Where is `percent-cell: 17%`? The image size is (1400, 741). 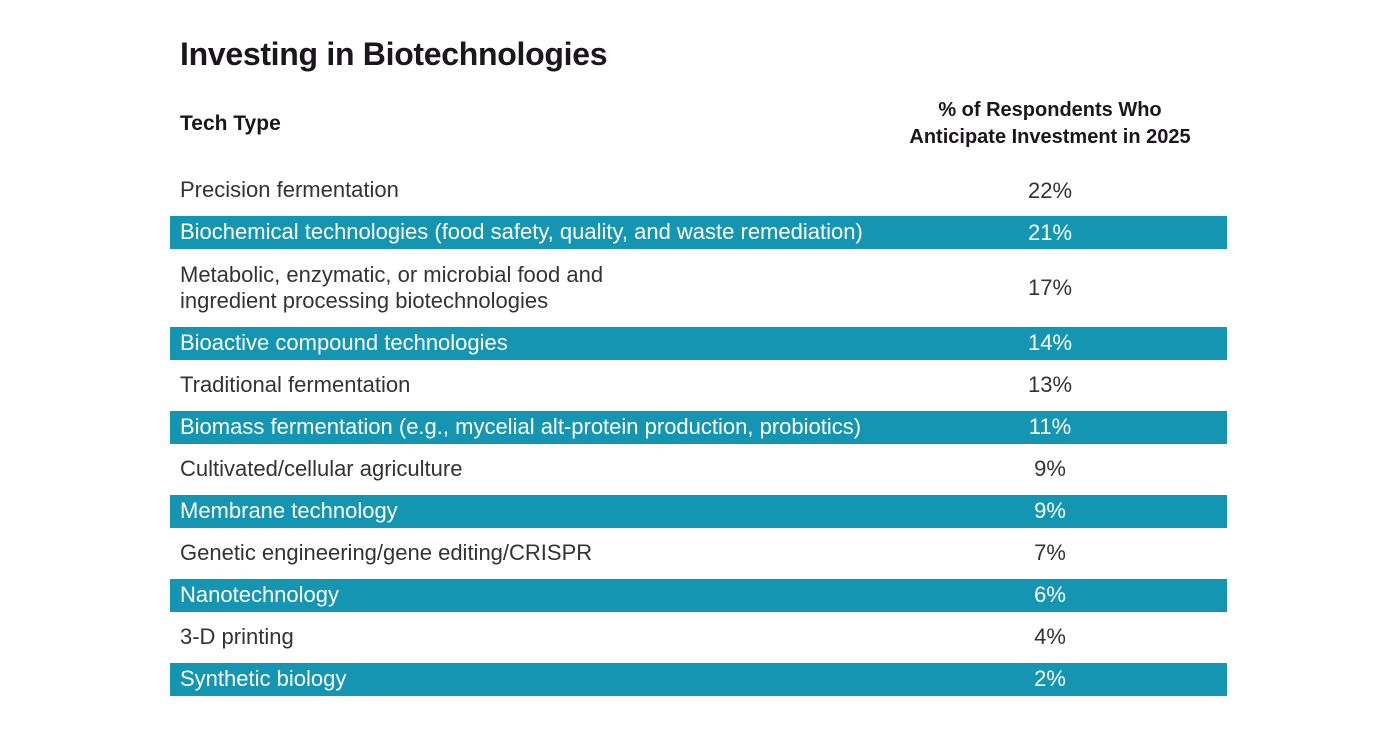
percent-cell: 17% is located at coordinates (1050, 287).